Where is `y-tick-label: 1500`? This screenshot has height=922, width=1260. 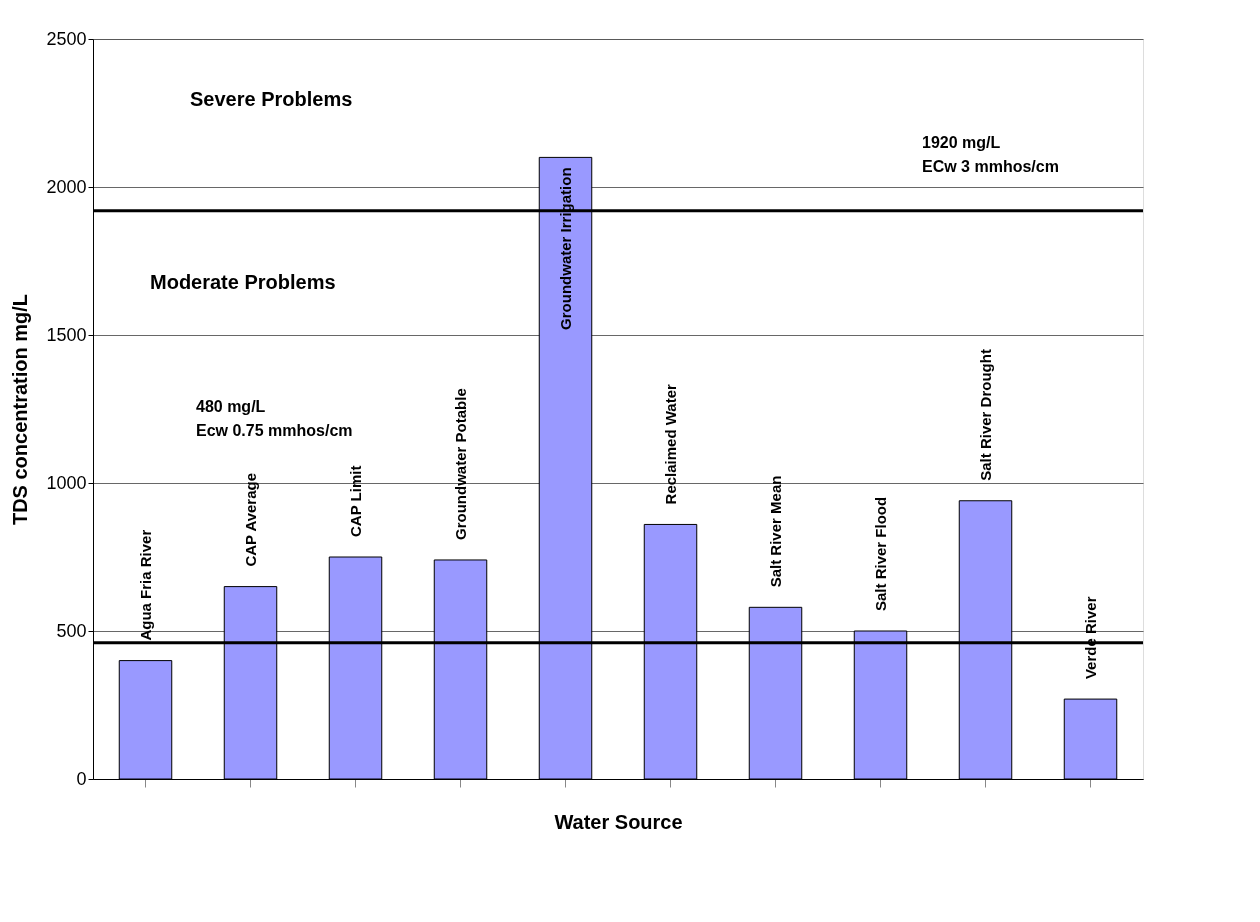
y-tick-label: 1500 is located at coordinates (66, 334).